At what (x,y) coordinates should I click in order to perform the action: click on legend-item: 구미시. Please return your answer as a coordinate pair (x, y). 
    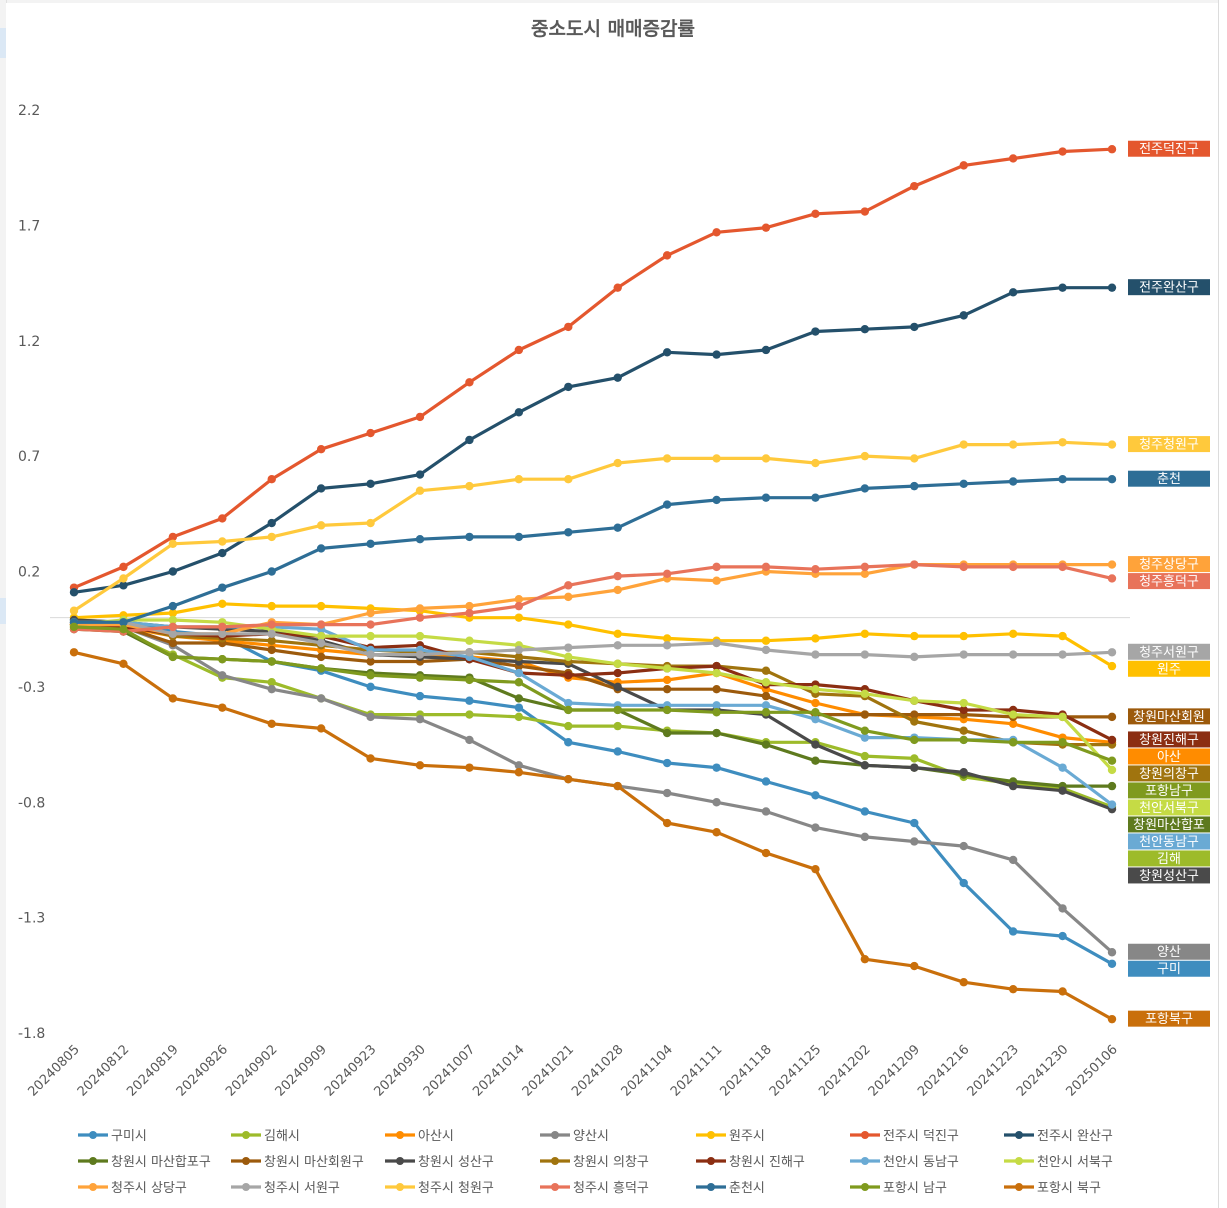
    Looking at the image, I should click on (112, 1136).